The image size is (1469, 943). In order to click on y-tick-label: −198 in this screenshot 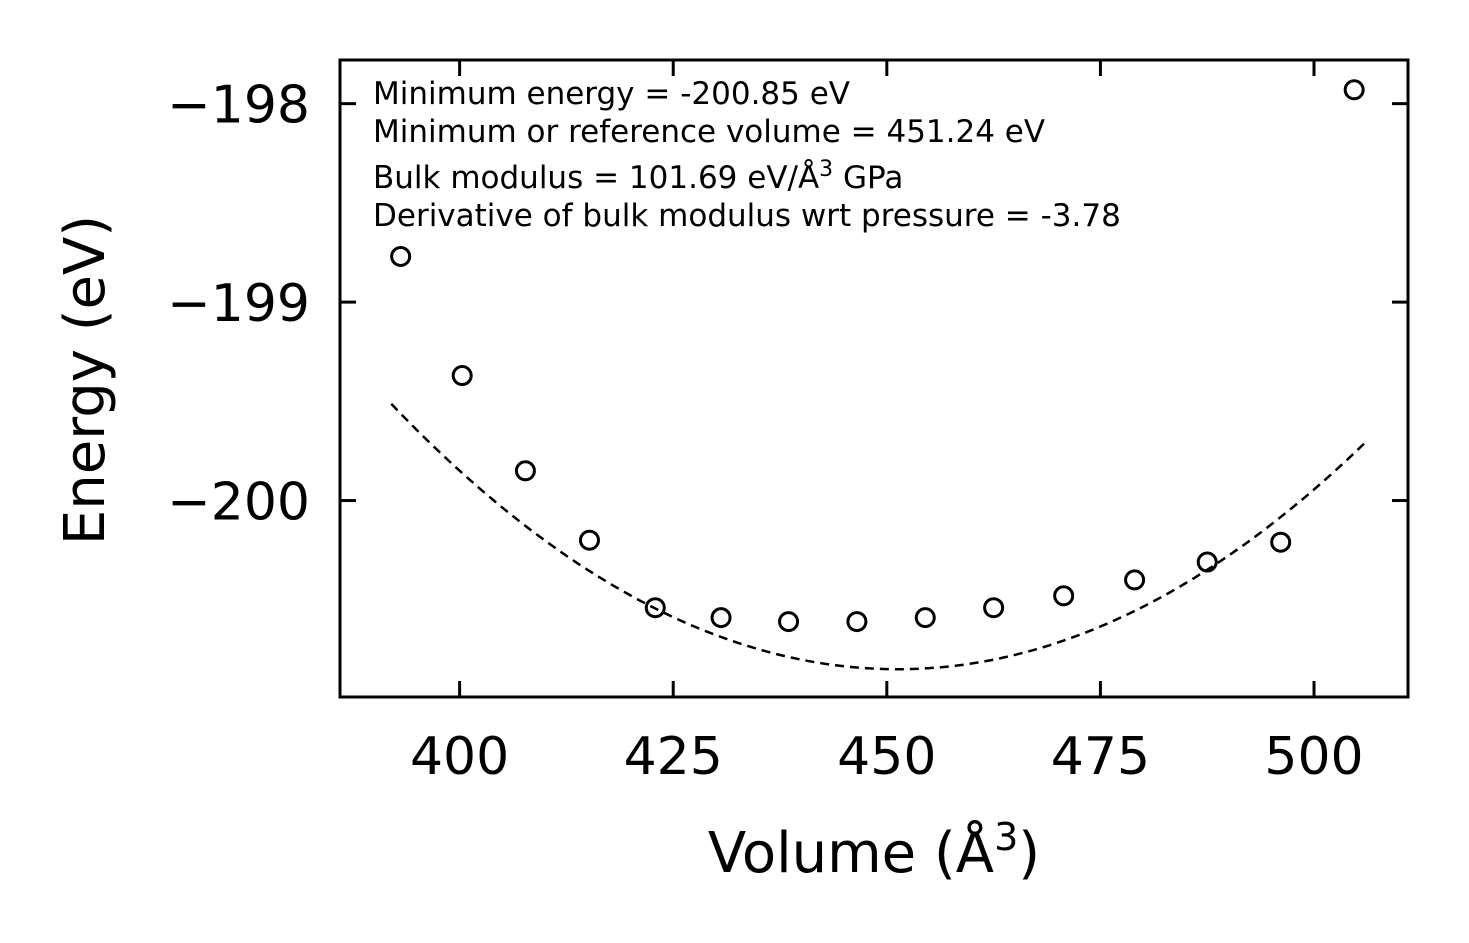, I will do `click(238, 106)`.